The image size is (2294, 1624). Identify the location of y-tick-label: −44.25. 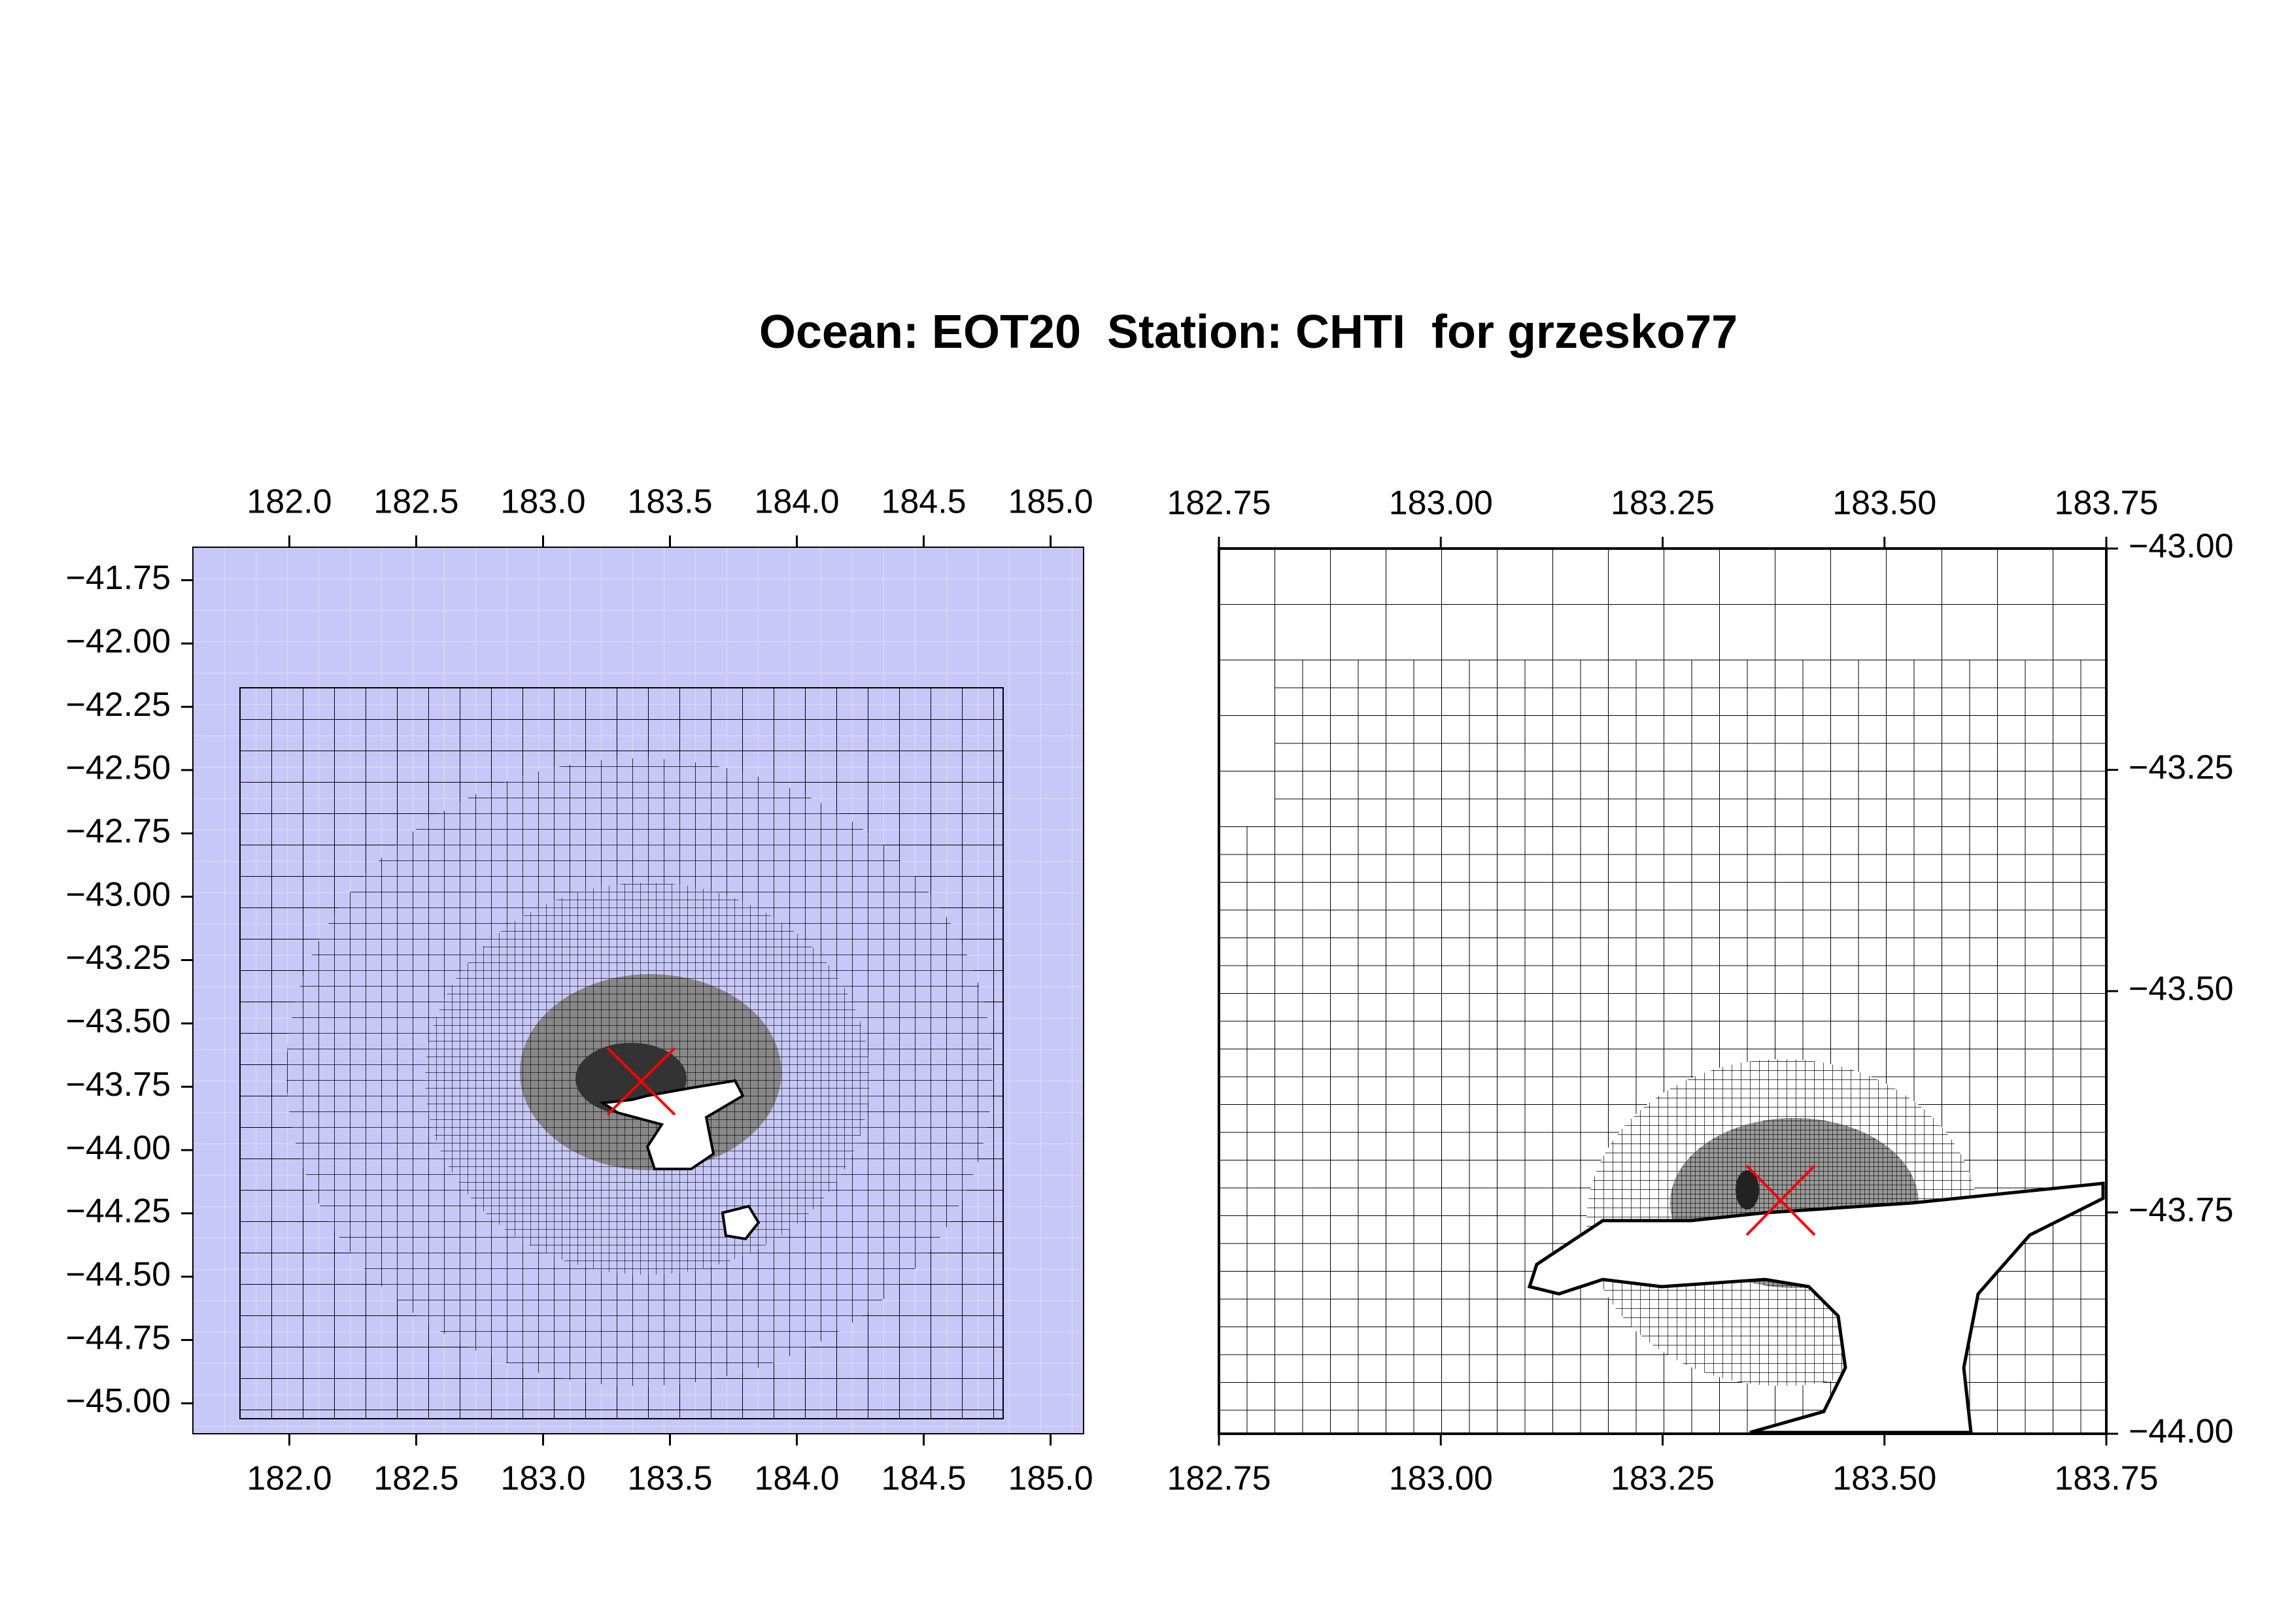
(118, 1211).